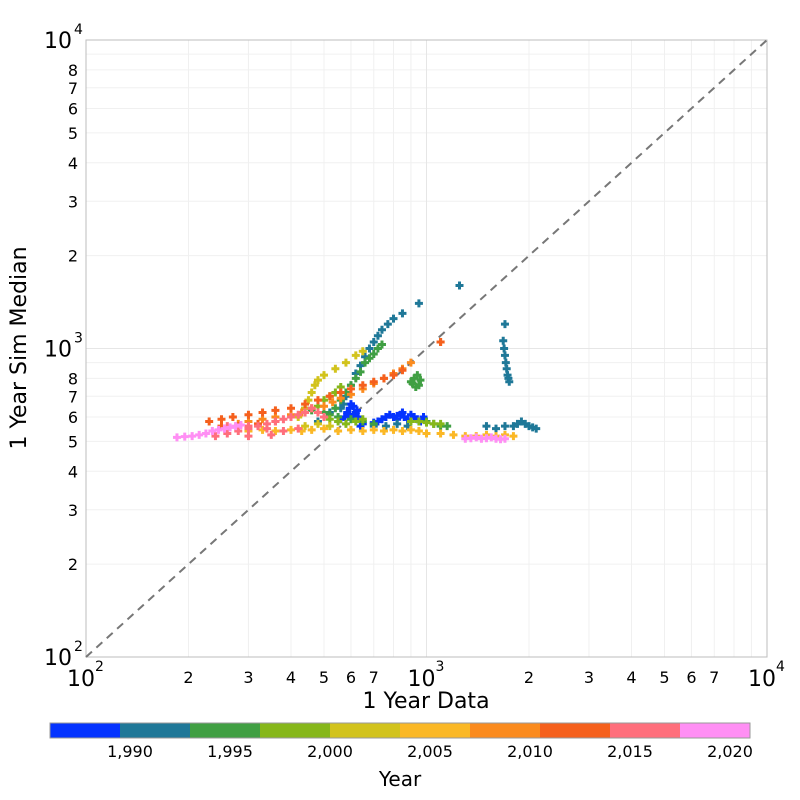  I want to click on colorbar-tick-label: 2,005, so click(430, 751).